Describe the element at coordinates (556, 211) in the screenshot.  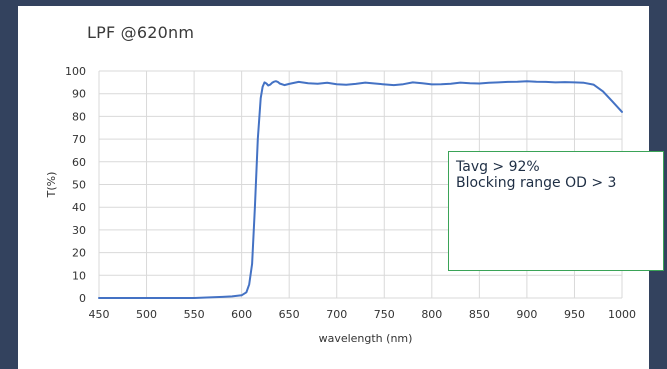
I see `annotation-box: Tavg > 92% Blocking range OD > 3` at that location.